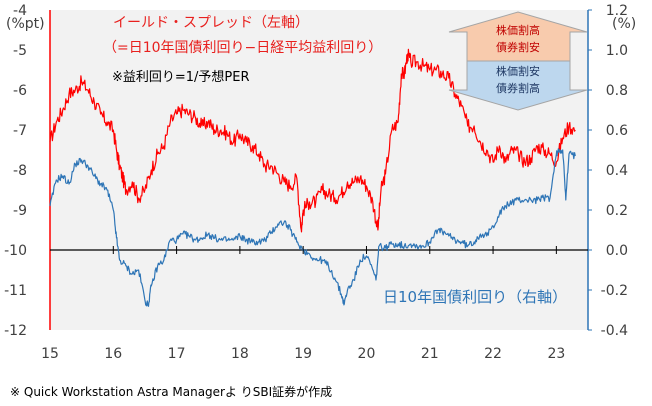 The height and width of the screenshot is (406, 652). Describe the element at coordinates (20, 171) in the screenshot. I see `left-tick-label: -8` at that location.